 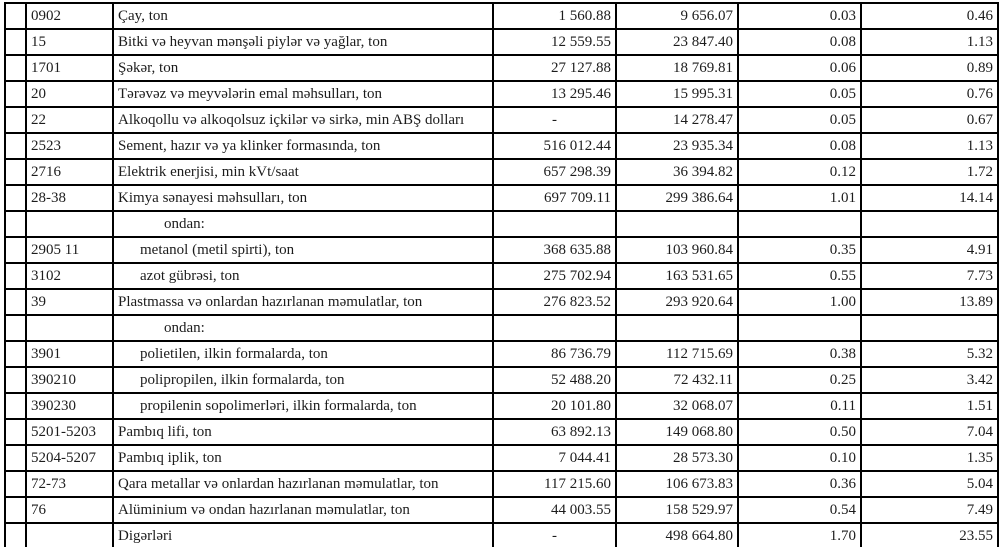 What do you see at coordinates (677, 68) in the screenshot?
I see `cell-quantity-2: 18 769.81` at bounding box center [677, 68].